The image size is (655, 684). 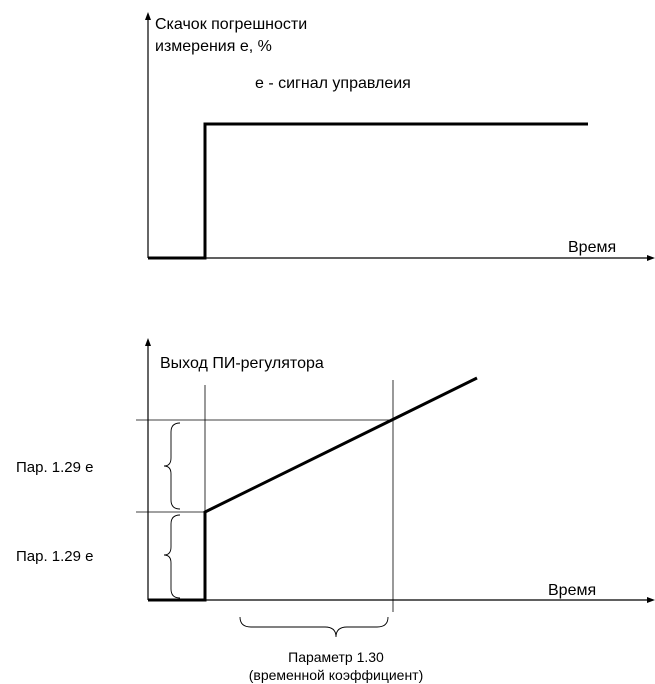 What do you see at coordinates (148, 16) in the screenshot?
I see `top-y-axis-arrow-icon` at bounding box center [148, 16].